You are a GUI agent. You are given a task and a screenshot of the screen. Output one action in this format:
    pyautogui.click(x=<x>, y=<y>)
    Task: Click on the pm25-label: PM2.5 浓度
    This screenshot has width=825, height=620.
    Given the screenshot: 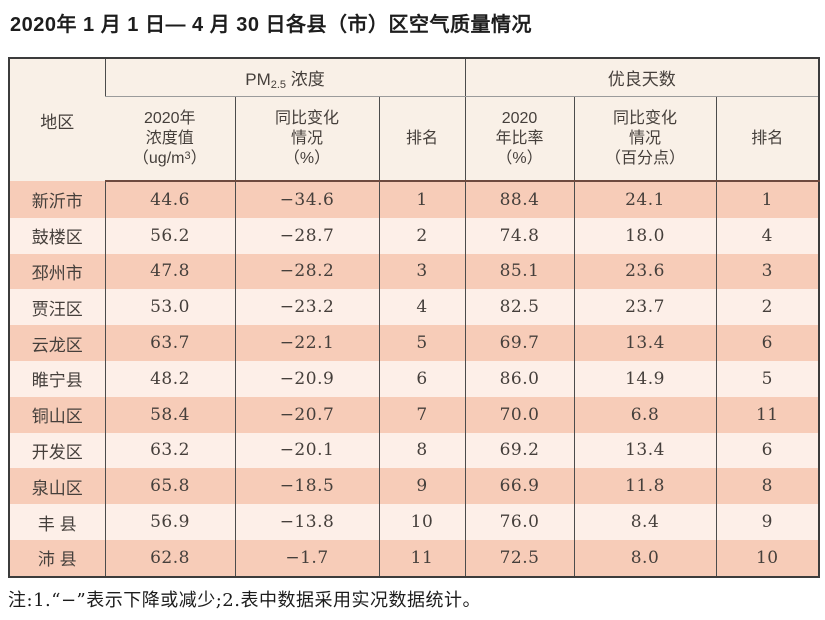 What is the action you would take?
    pyautogui.click(x=285, y=80)
    